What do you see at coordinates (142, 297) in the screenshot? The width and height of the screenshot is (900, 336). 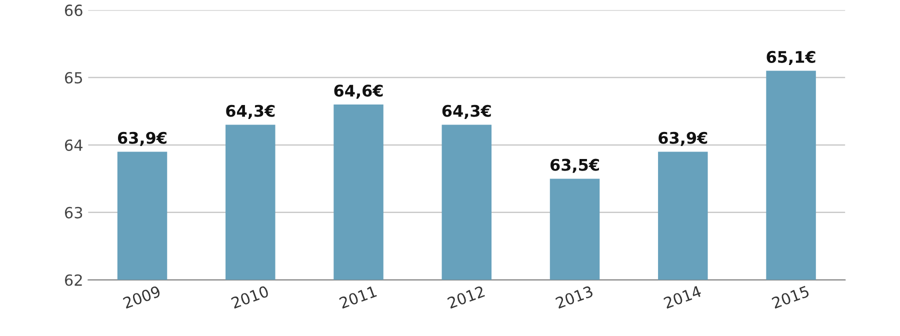 I see `x-tick-label: 2009` at bounding box center [142, 297].